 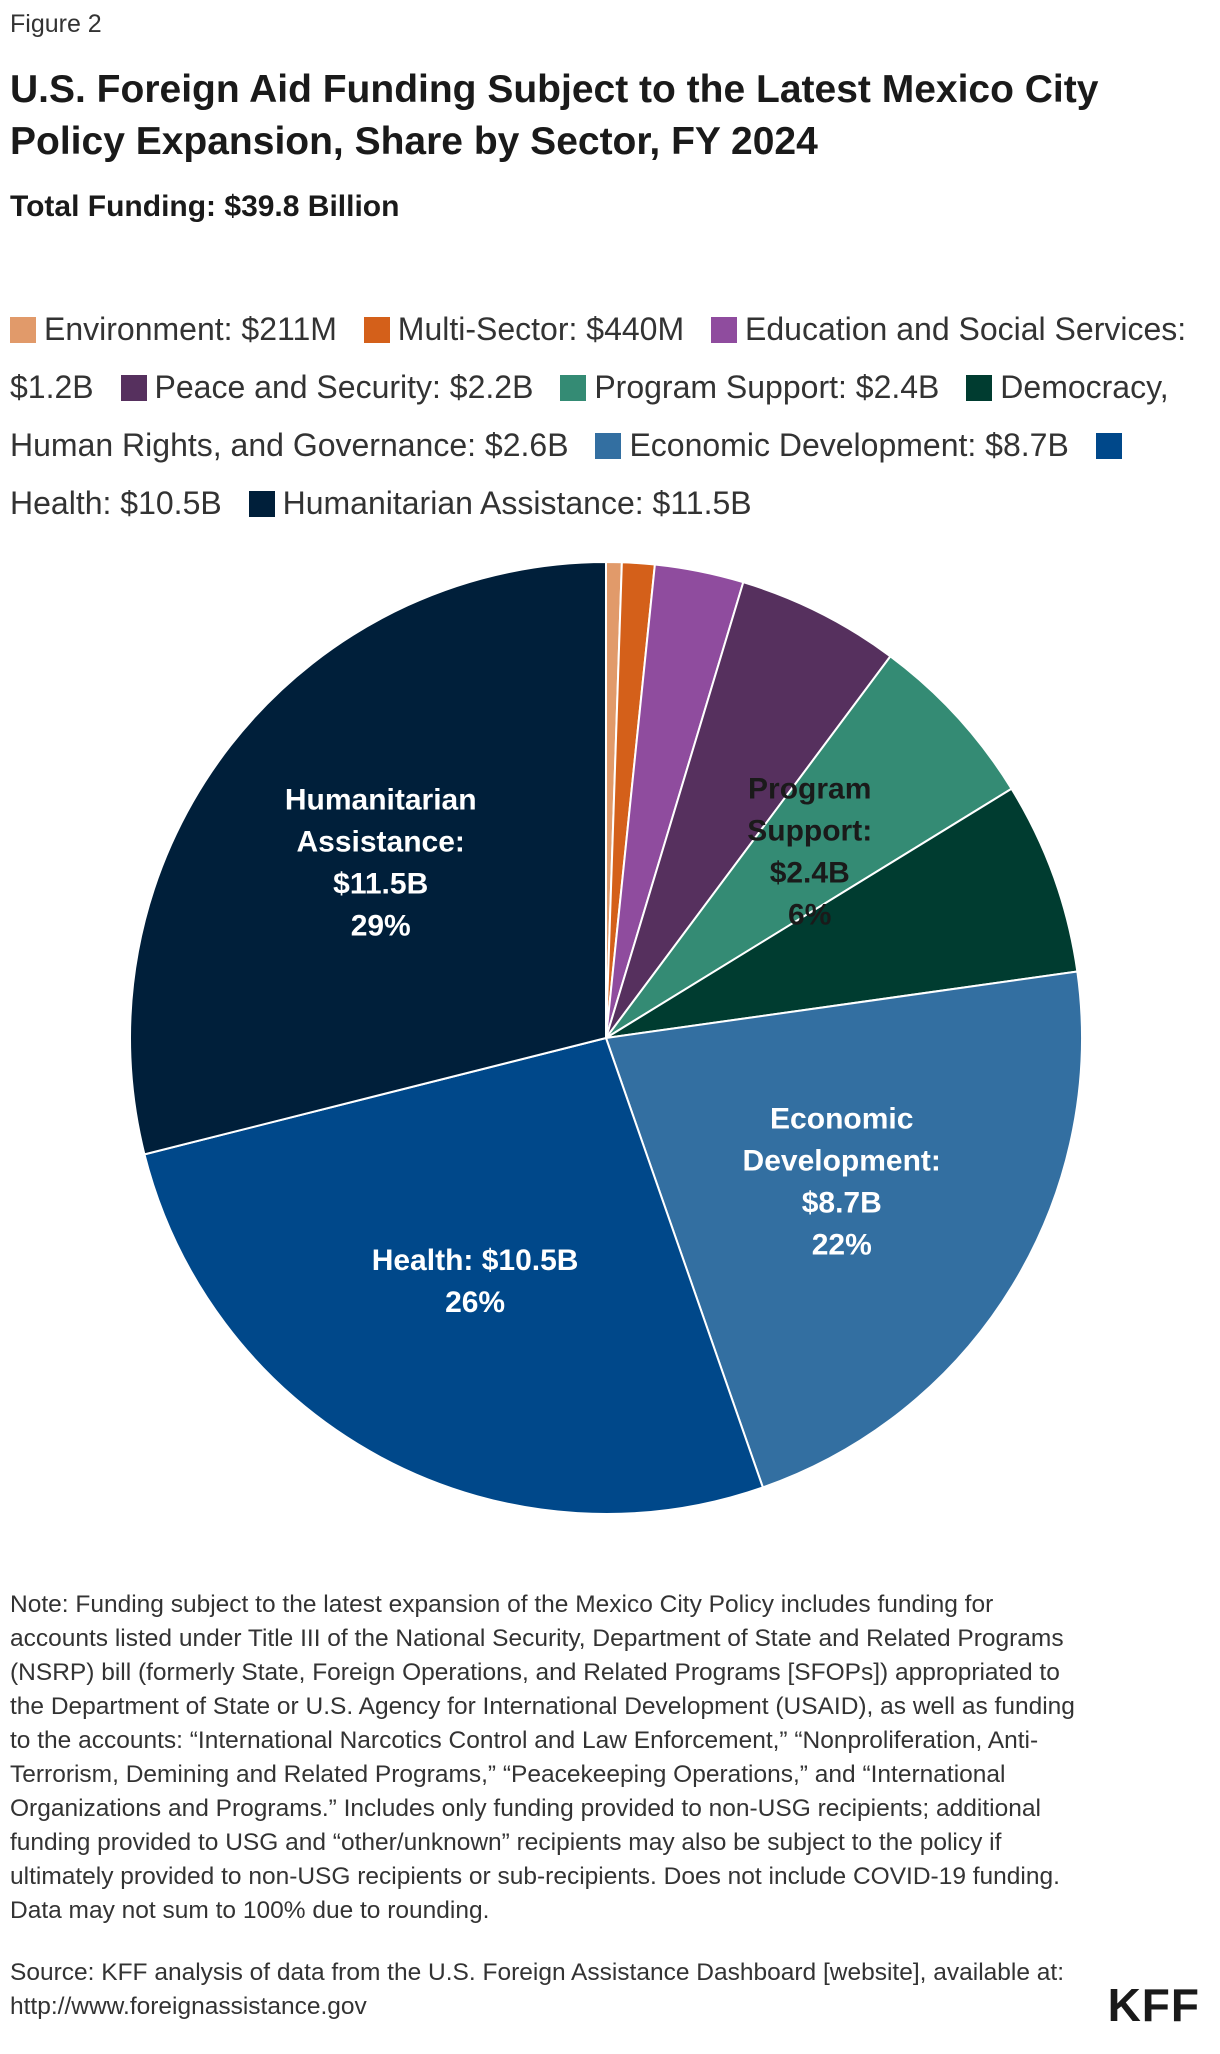 I want to click on legend-item: Health: $10.5B, so click(x=570, y=474).